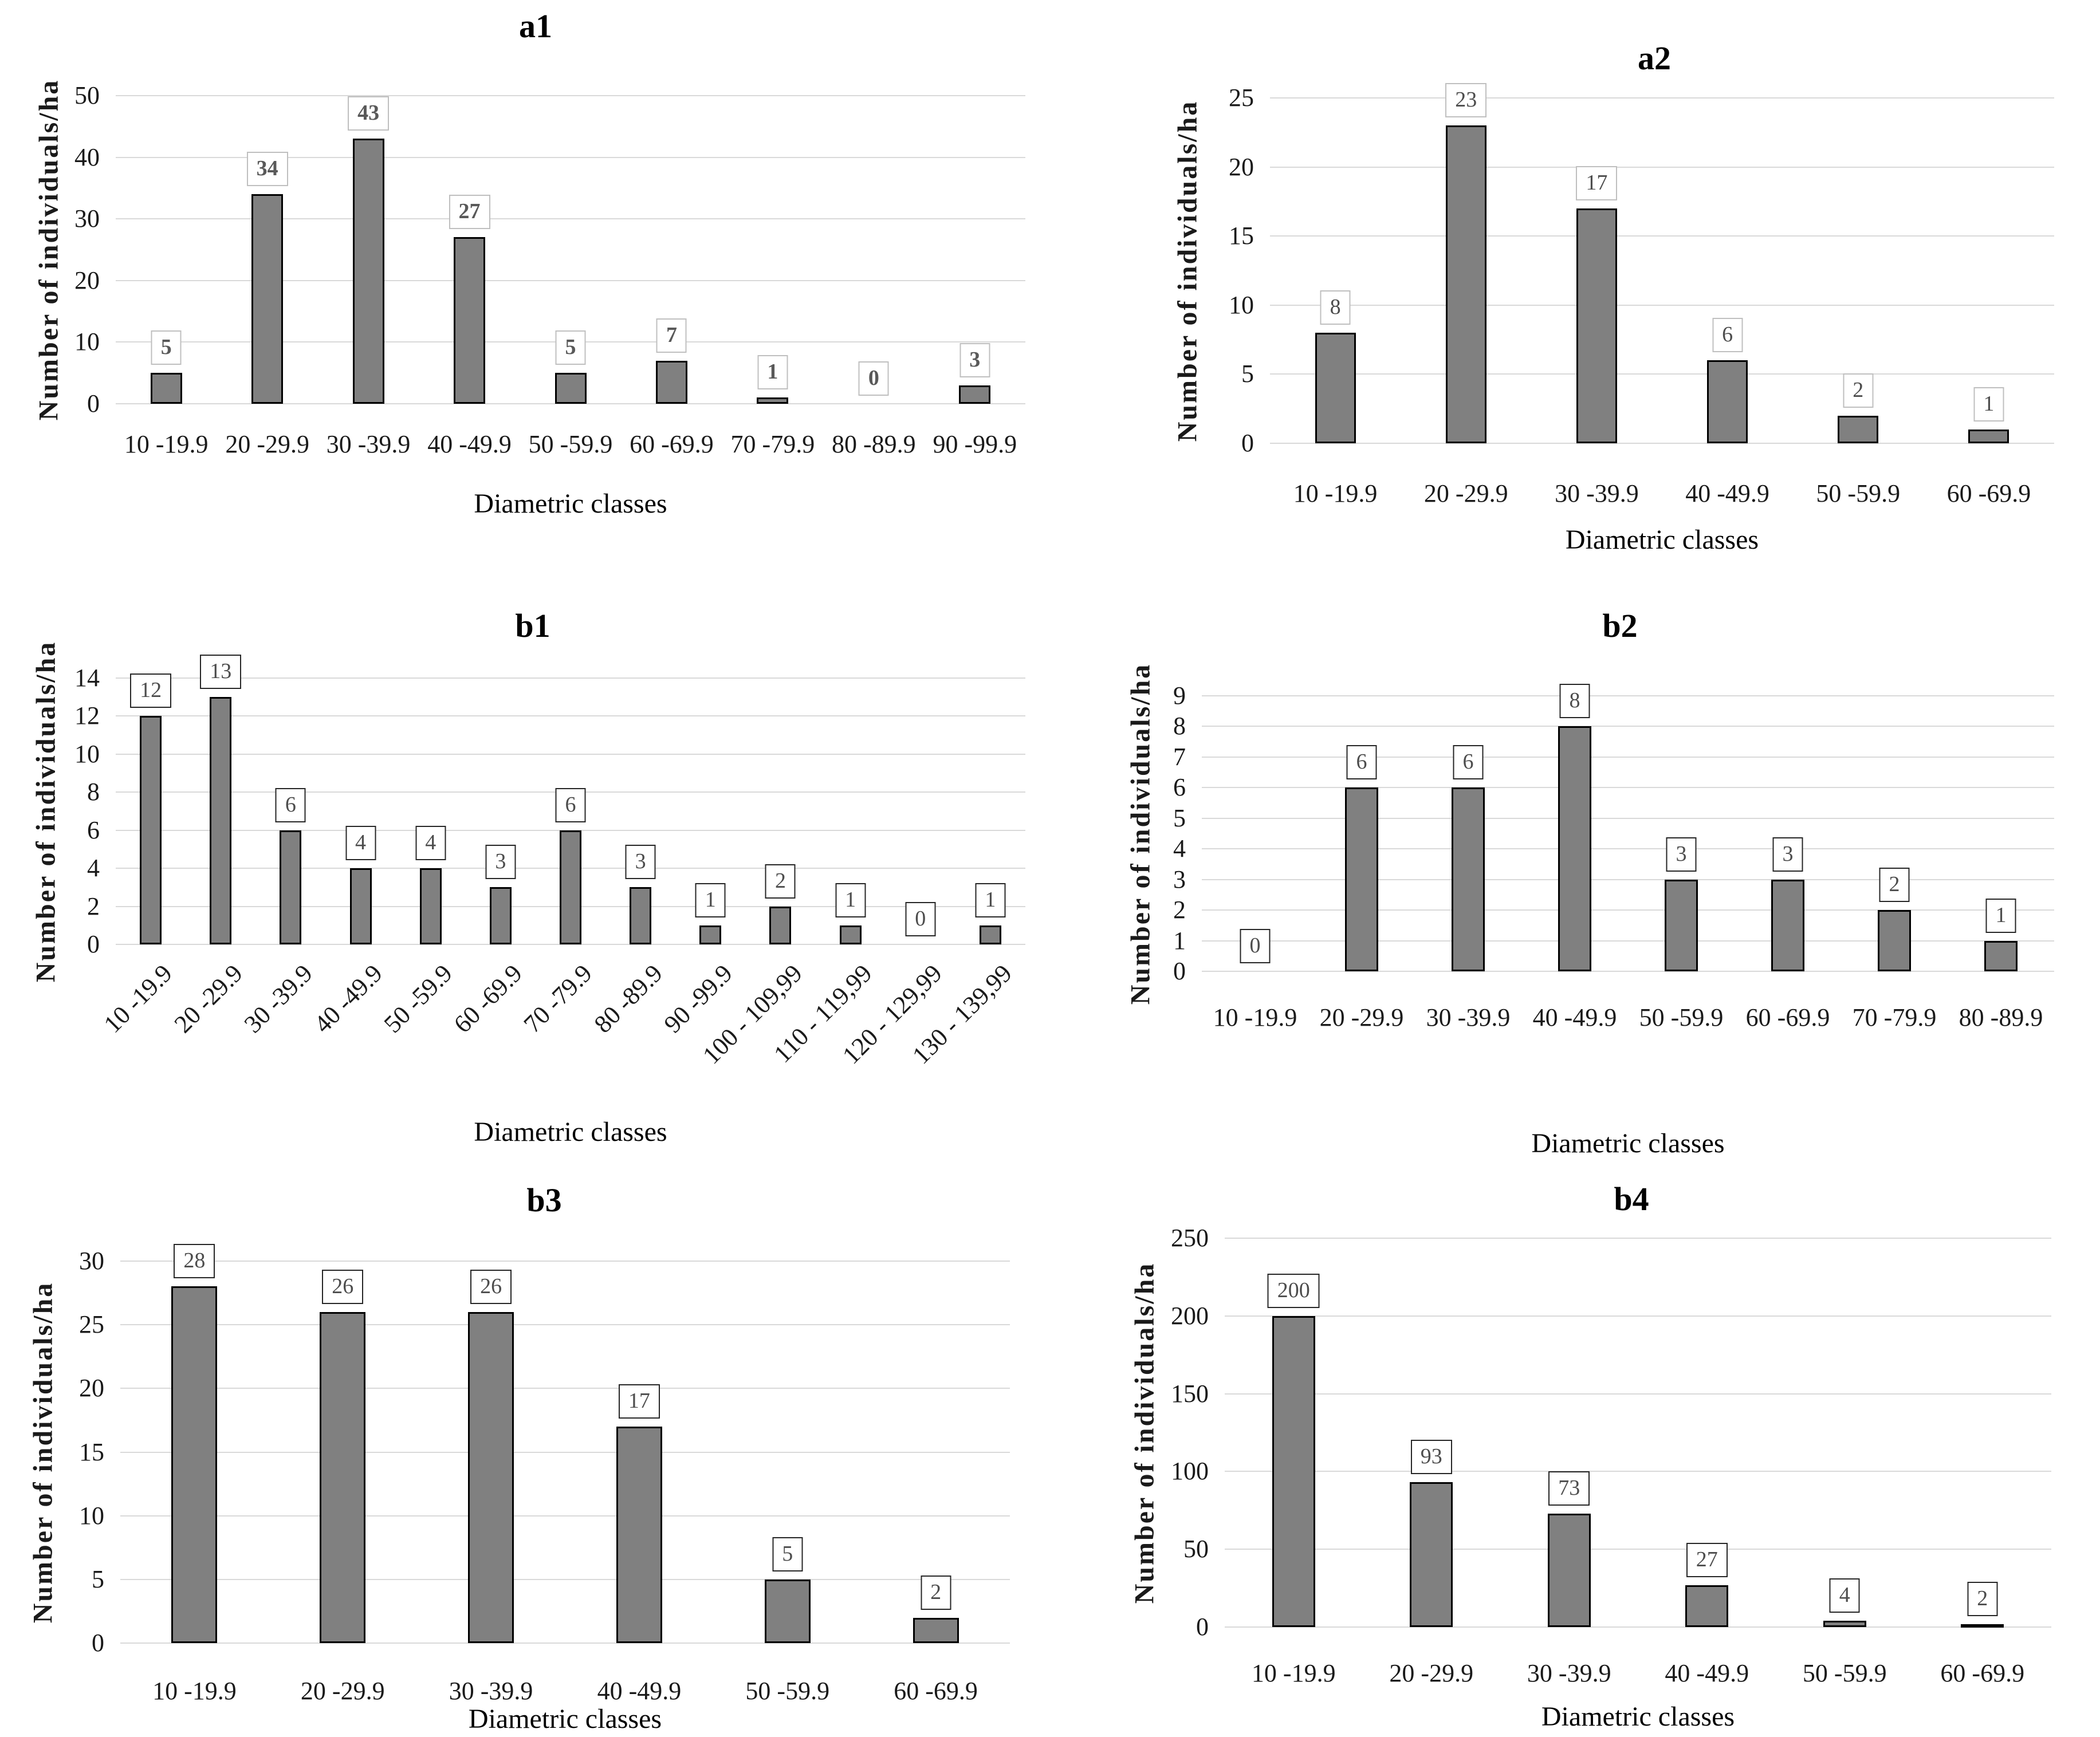 The width and height of the screenshot is (2100, 1737). What do you see at coordinates (1179, 848) in the screenshot?
I see `y-tick-label: 4` at bounding box center [1179, 848].